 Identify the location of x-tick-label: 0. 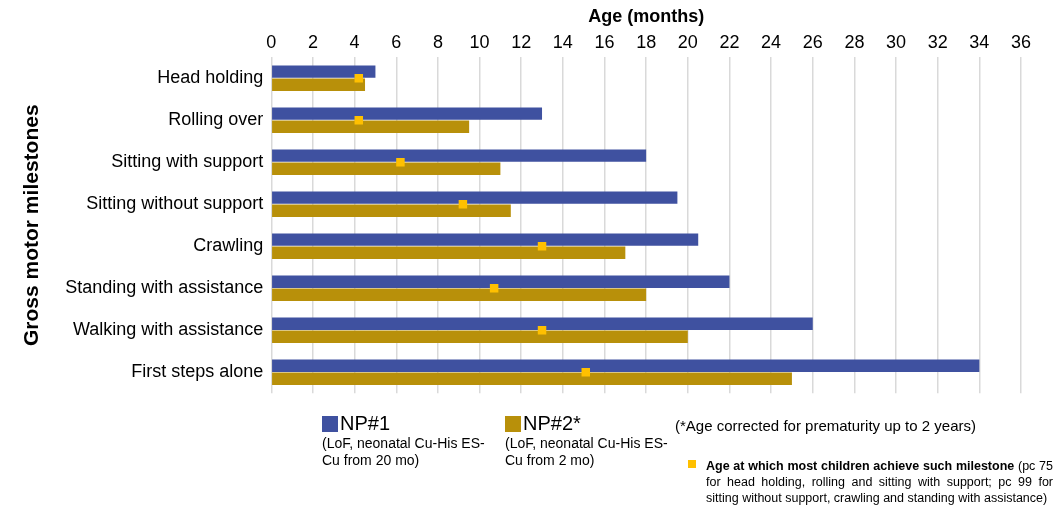
(271, 42).